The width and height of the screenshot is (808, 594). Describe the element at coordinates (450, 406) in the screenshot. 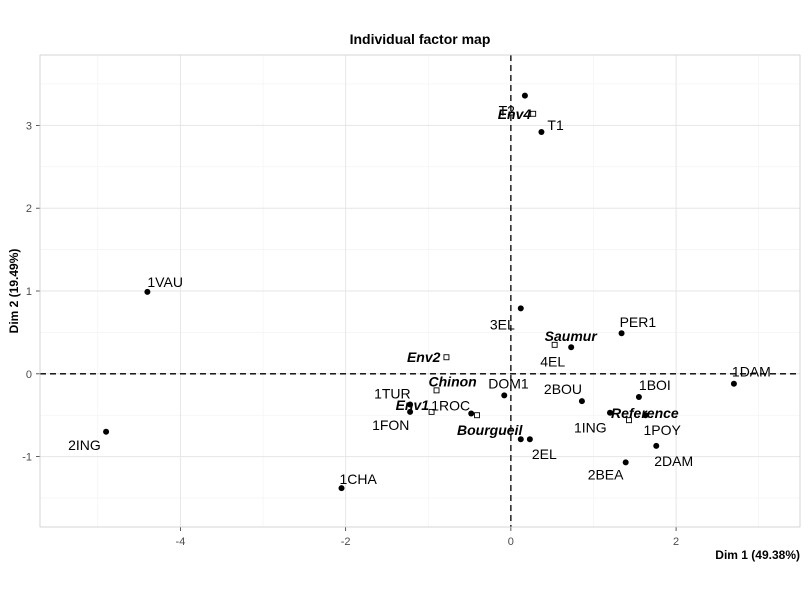

I see `individual-point-label: 1ROC` at that location.